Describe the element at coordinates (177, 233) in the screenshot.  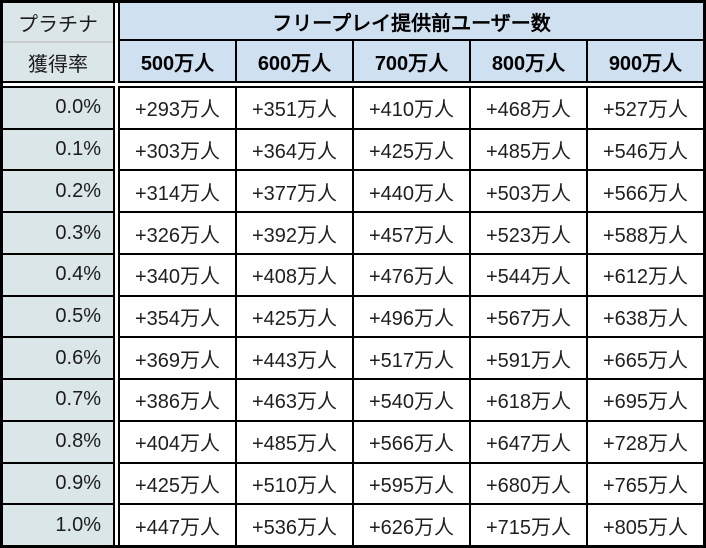
I see `value-cell: +326万人` at that location.